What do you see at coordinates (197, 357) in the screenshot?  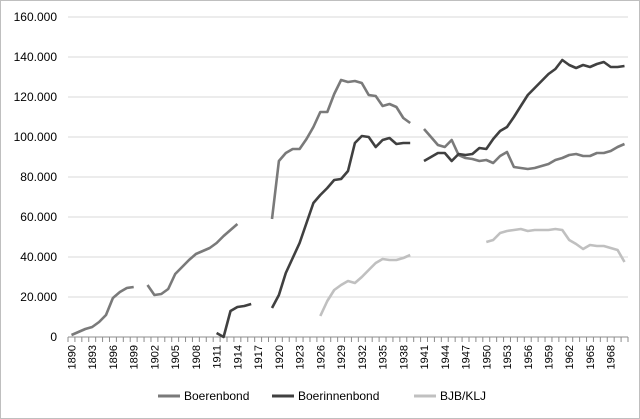 I see `x-tick-label: 1908` at bounding box center [197, 357].